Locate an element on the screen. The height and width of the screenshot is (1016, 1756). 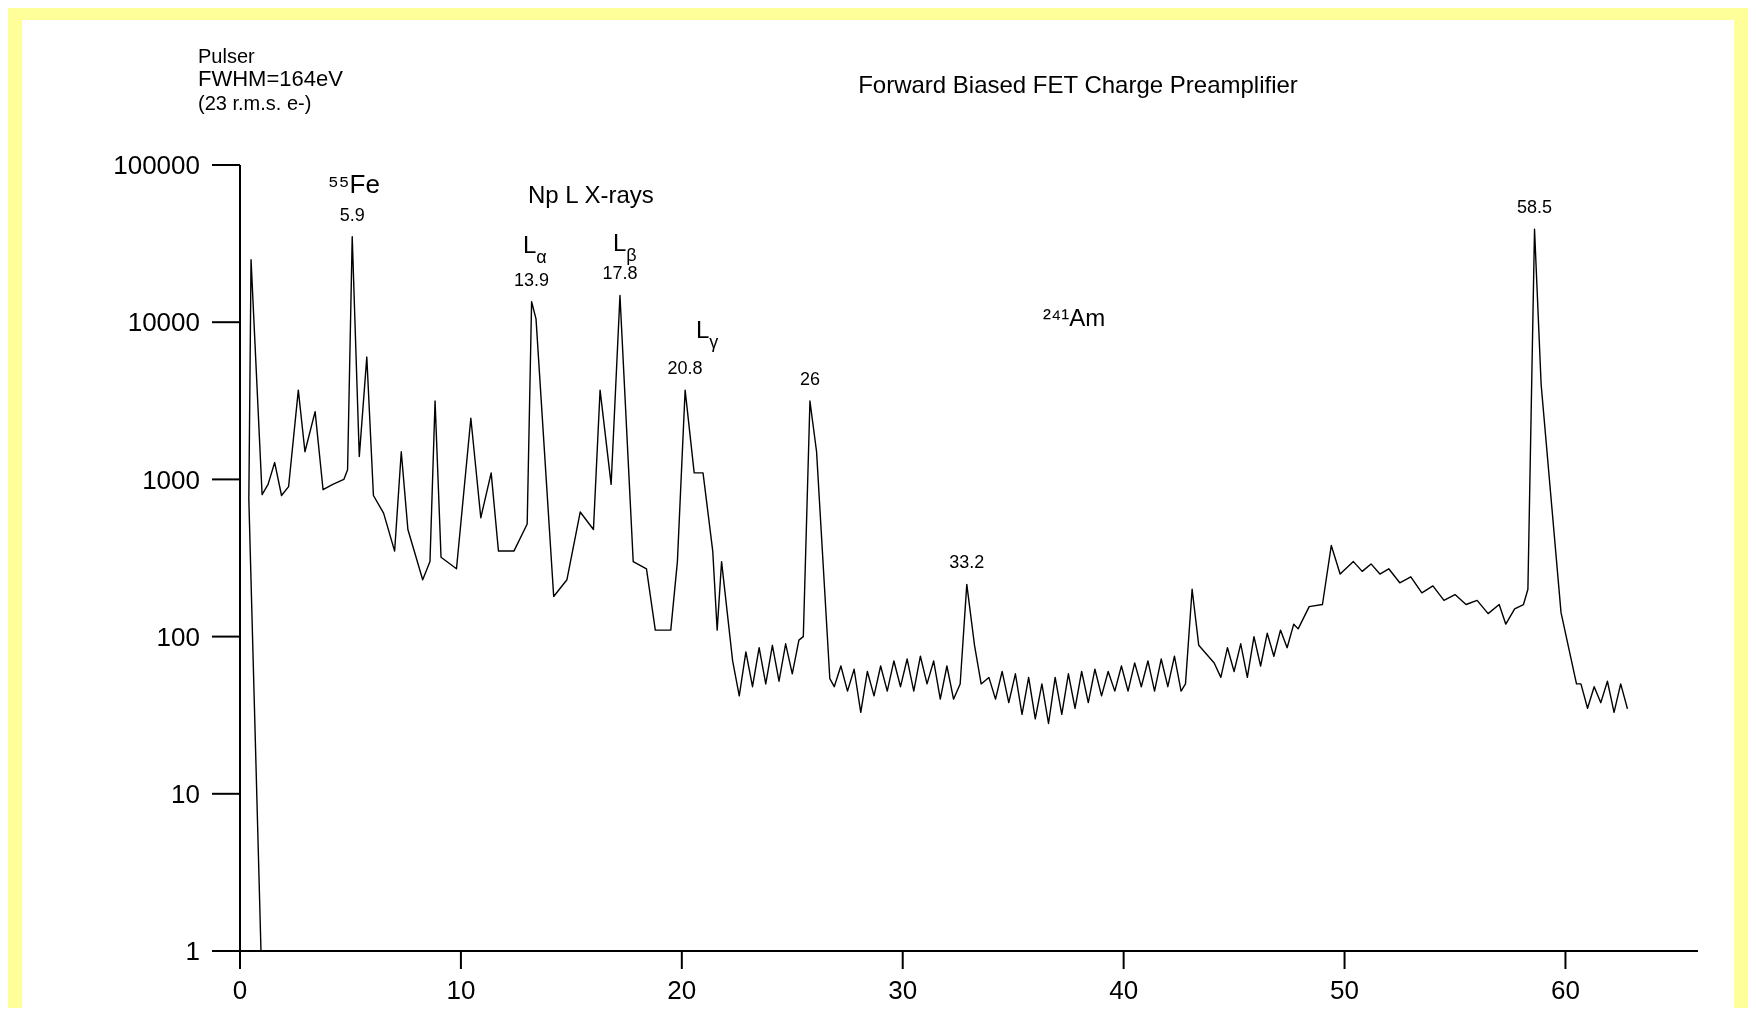
annotation: 20.8 is located at coordinates (685, 368).